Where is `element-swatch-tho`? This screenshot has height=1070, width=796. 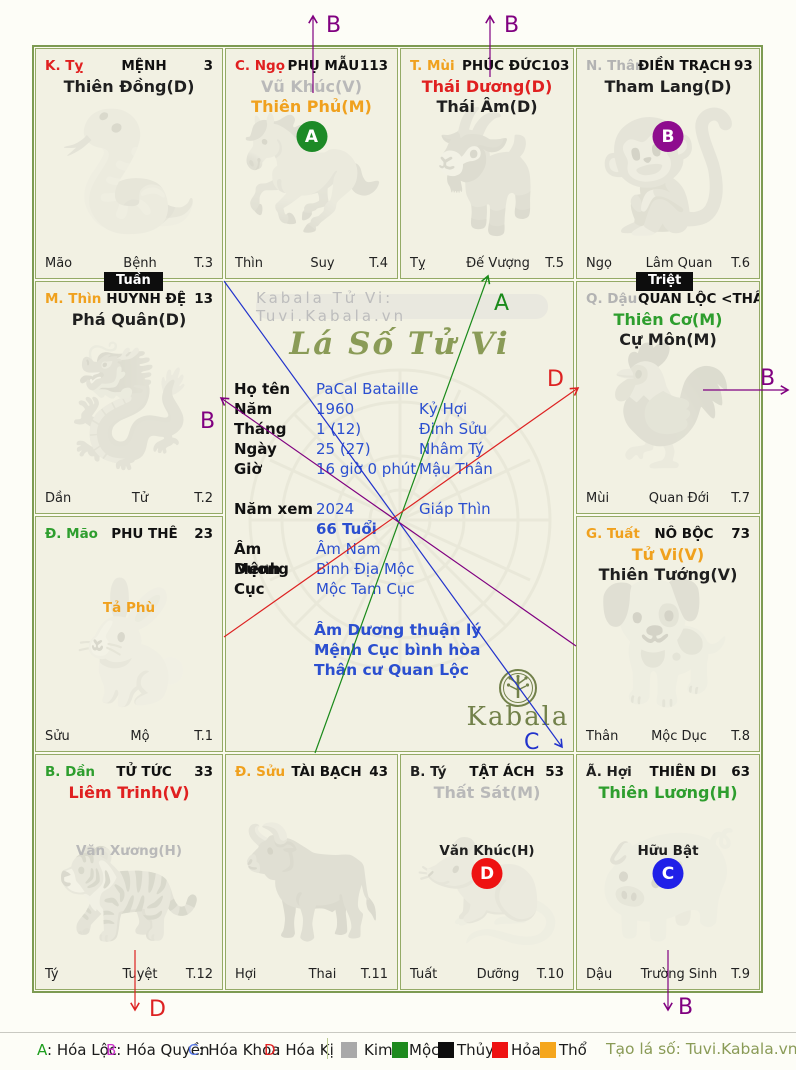 element-swatch-tho is located at coordinates (548, 1050).